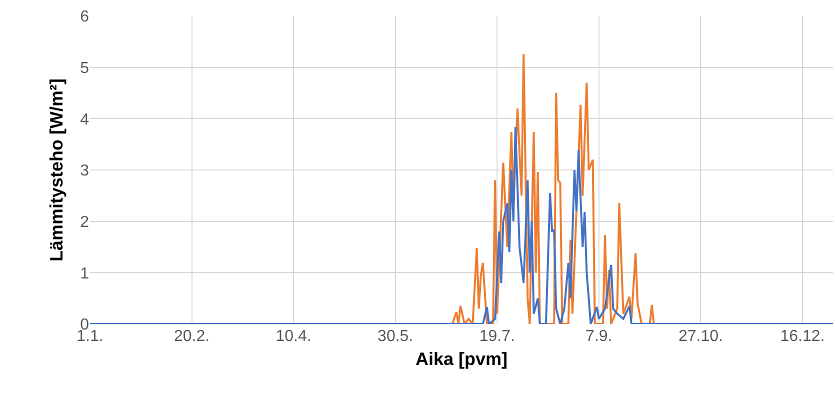  I want to click on x-tick-label: 30.5., so click(396, 336).